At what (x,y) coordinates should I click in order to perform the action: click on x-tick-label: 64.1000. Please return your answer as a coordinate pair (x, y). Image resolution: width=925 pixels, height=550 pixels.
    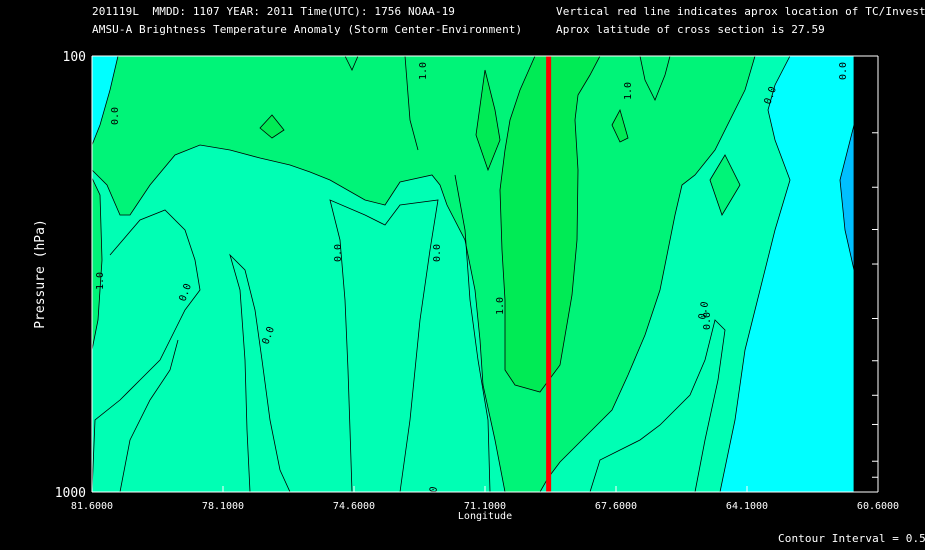
    Looking at the image, I should click on (747, 506).